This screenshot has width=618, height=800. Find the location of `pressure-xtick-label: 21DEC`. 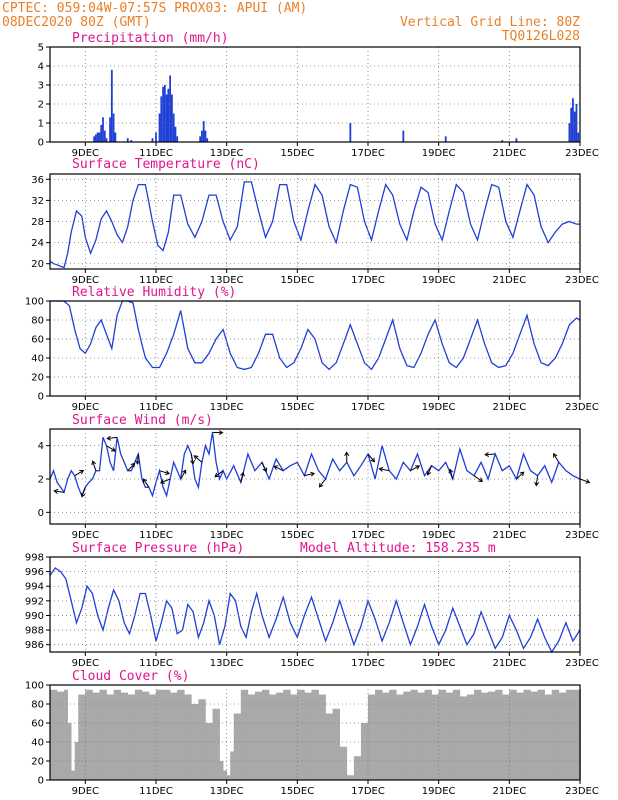

pressure-xtick-label: 21DEC is located at coordinates (509, 663).